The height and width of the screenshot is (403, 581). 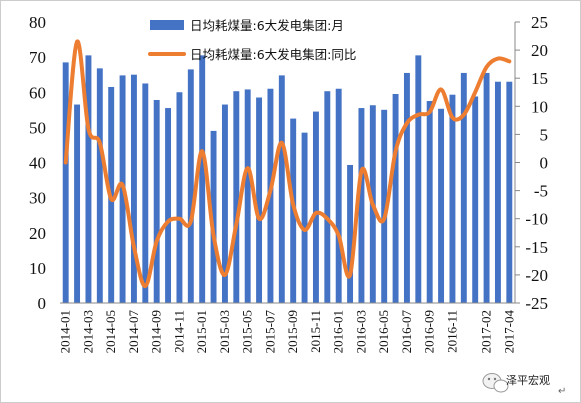 I want to click on left-tick-label: 60, so click(x=37, y=92).